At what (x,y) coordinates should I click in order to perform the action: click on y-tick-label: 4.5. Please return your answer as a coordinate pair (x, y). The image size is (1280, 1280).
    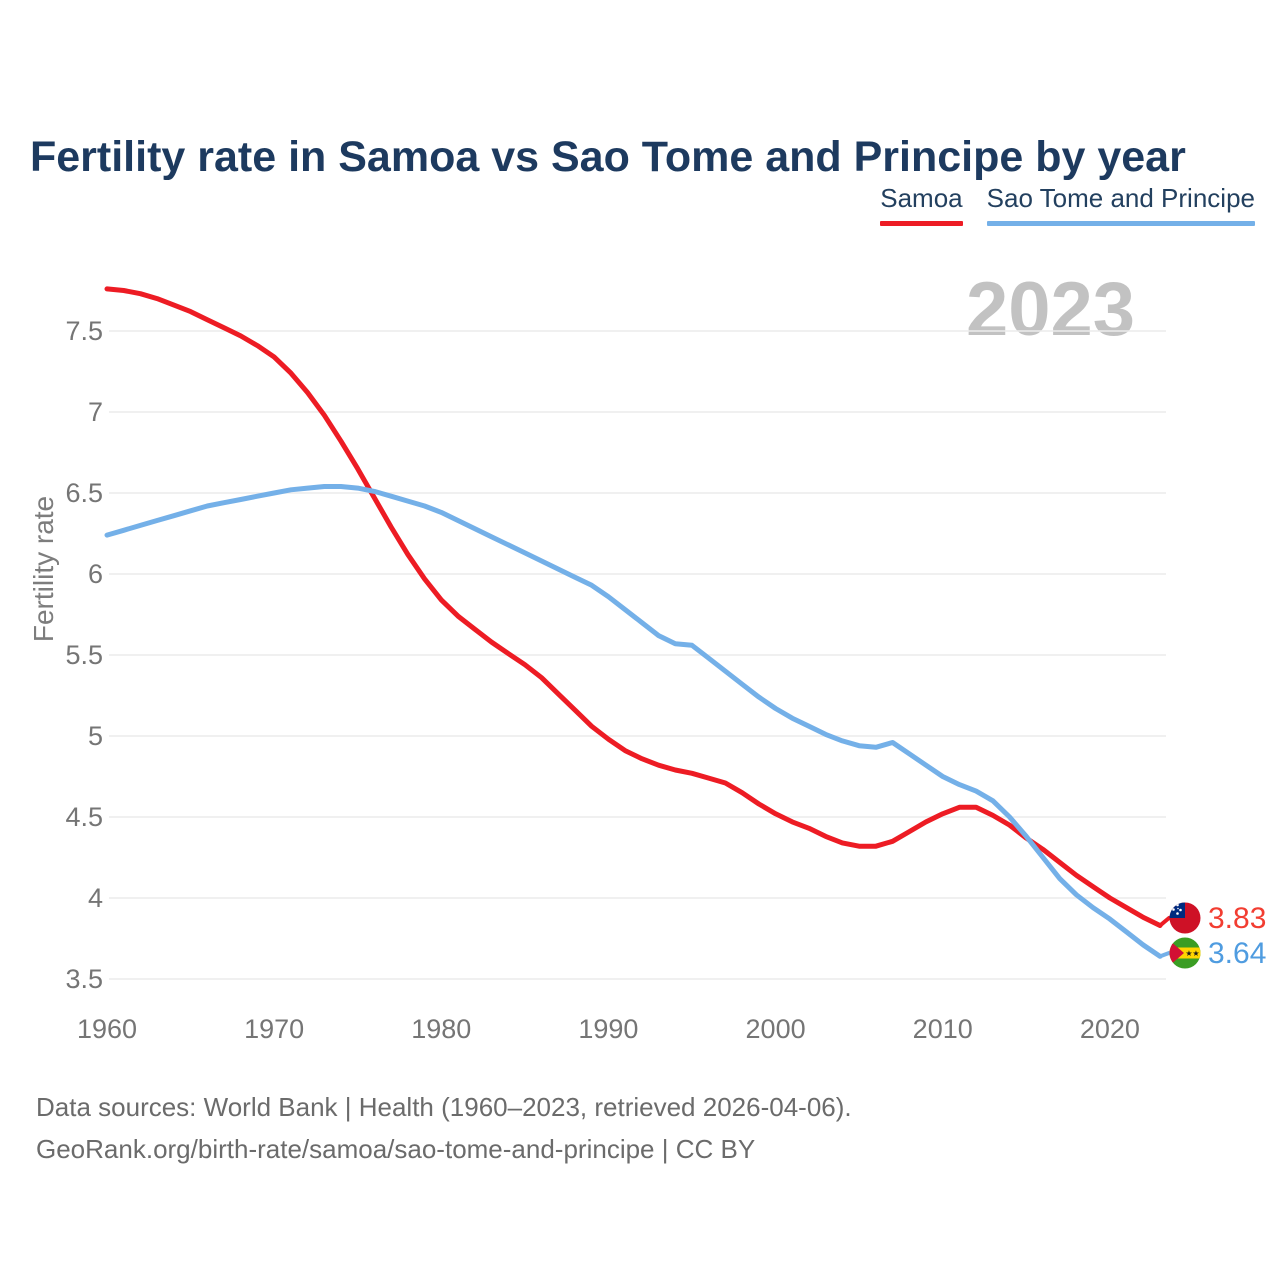
    Looking at the image, I should click on (84, 817).